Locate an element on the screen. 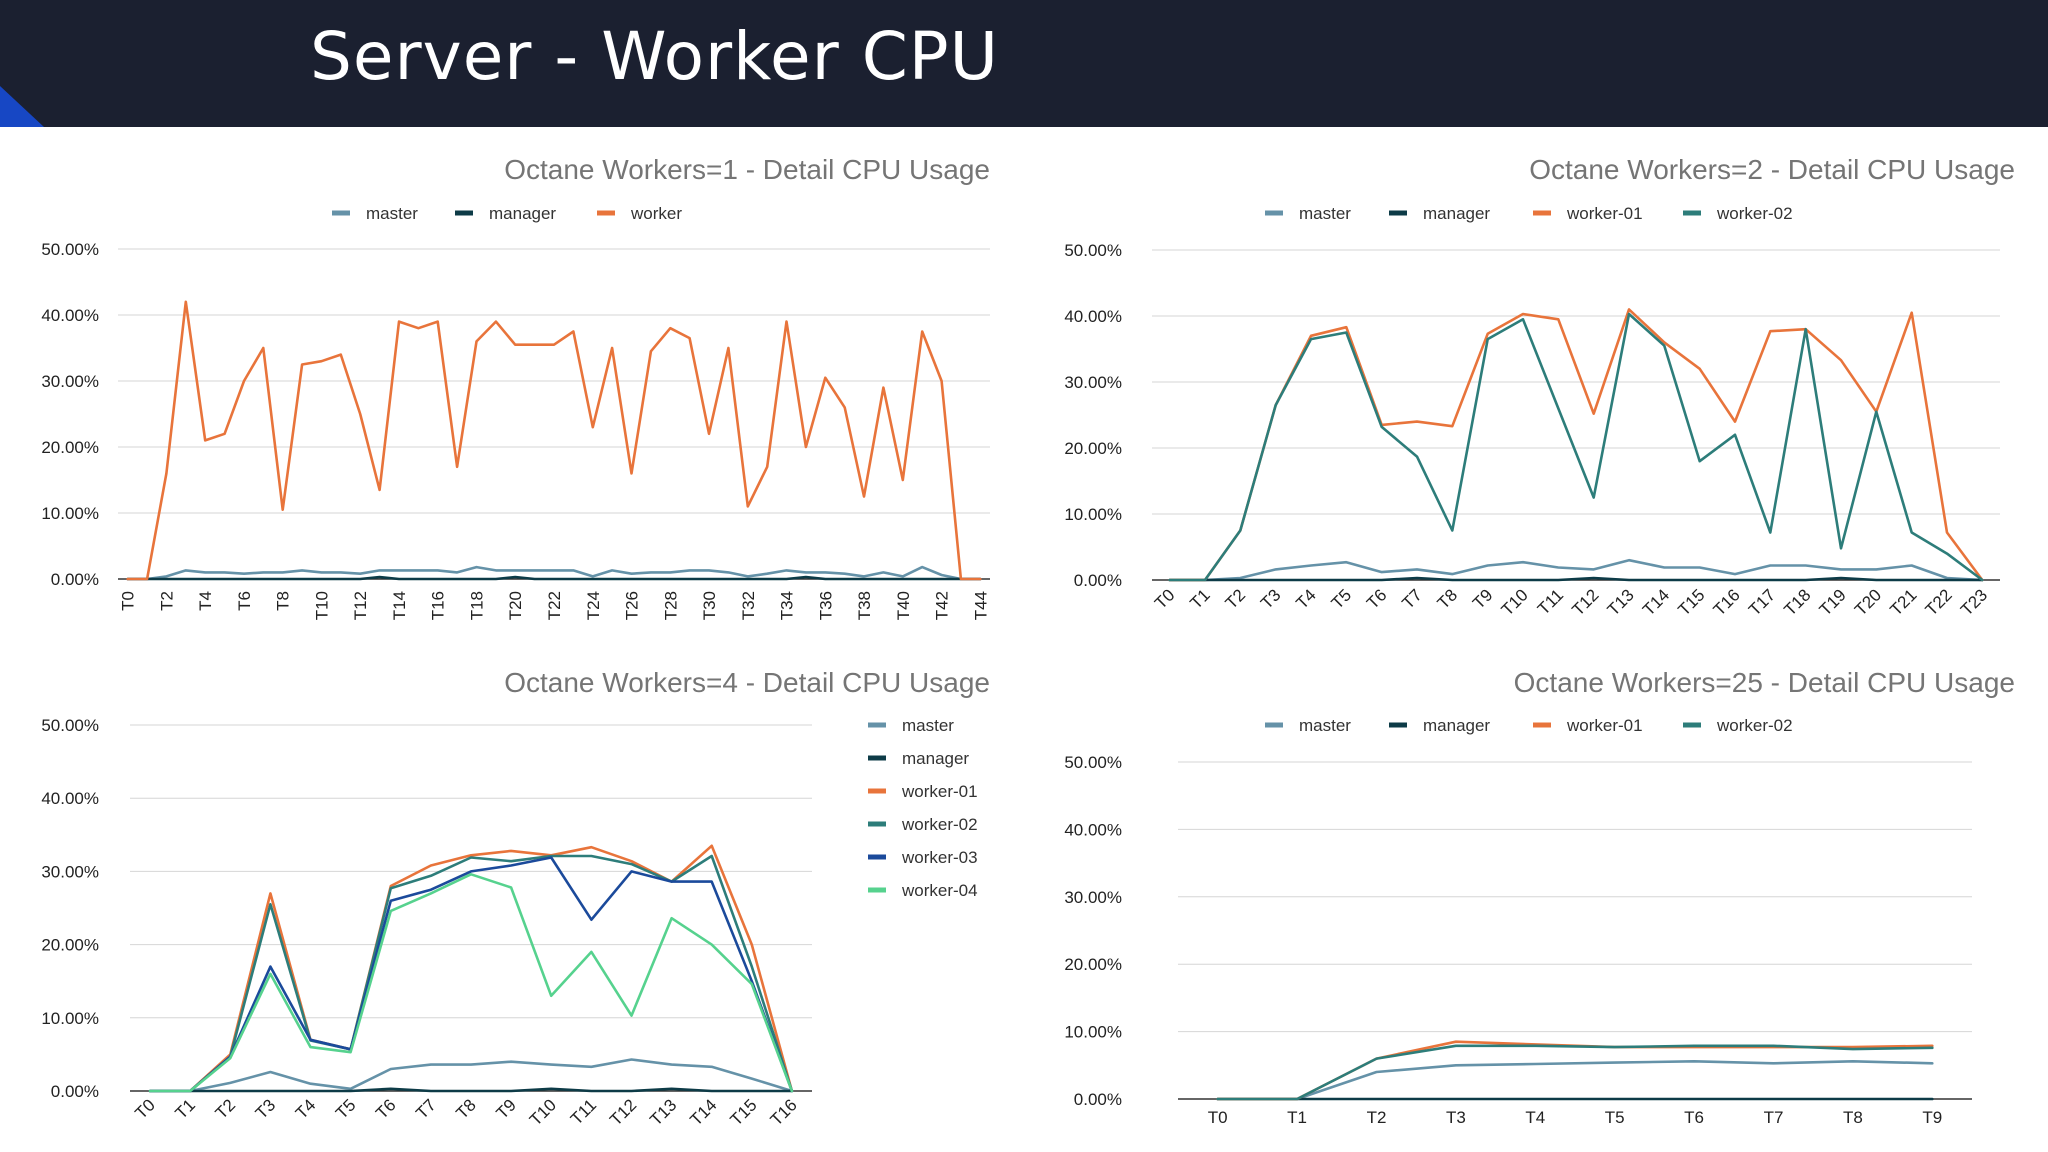 The image size is (2048, 1152). x-tick-label: T44 is located at coordinates (980, 605).